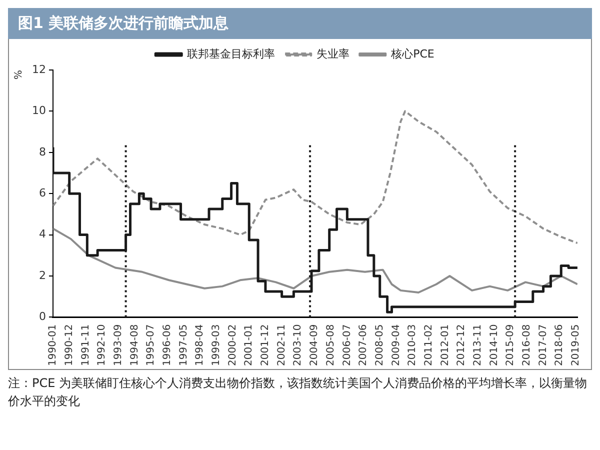  What do you see at coordinates (510, 345) in the screenshot?
I see `x-tick-label: 2015-09` at bounding box center [510, 345].